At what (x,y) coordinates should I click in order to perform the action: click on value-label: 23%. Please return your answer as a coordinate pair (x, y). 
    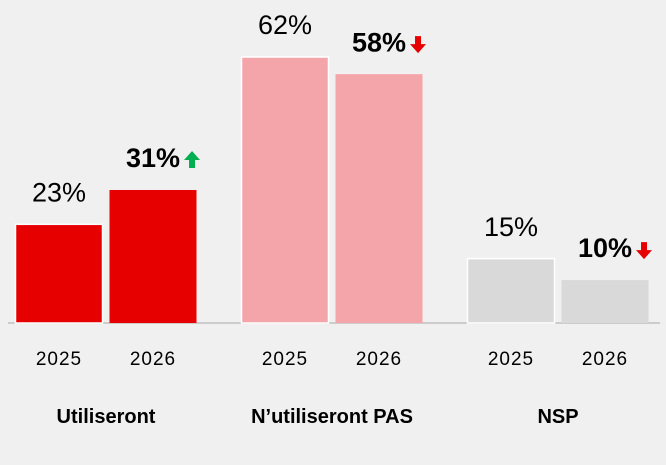
    Looking at the image, I should click on (59, 192).